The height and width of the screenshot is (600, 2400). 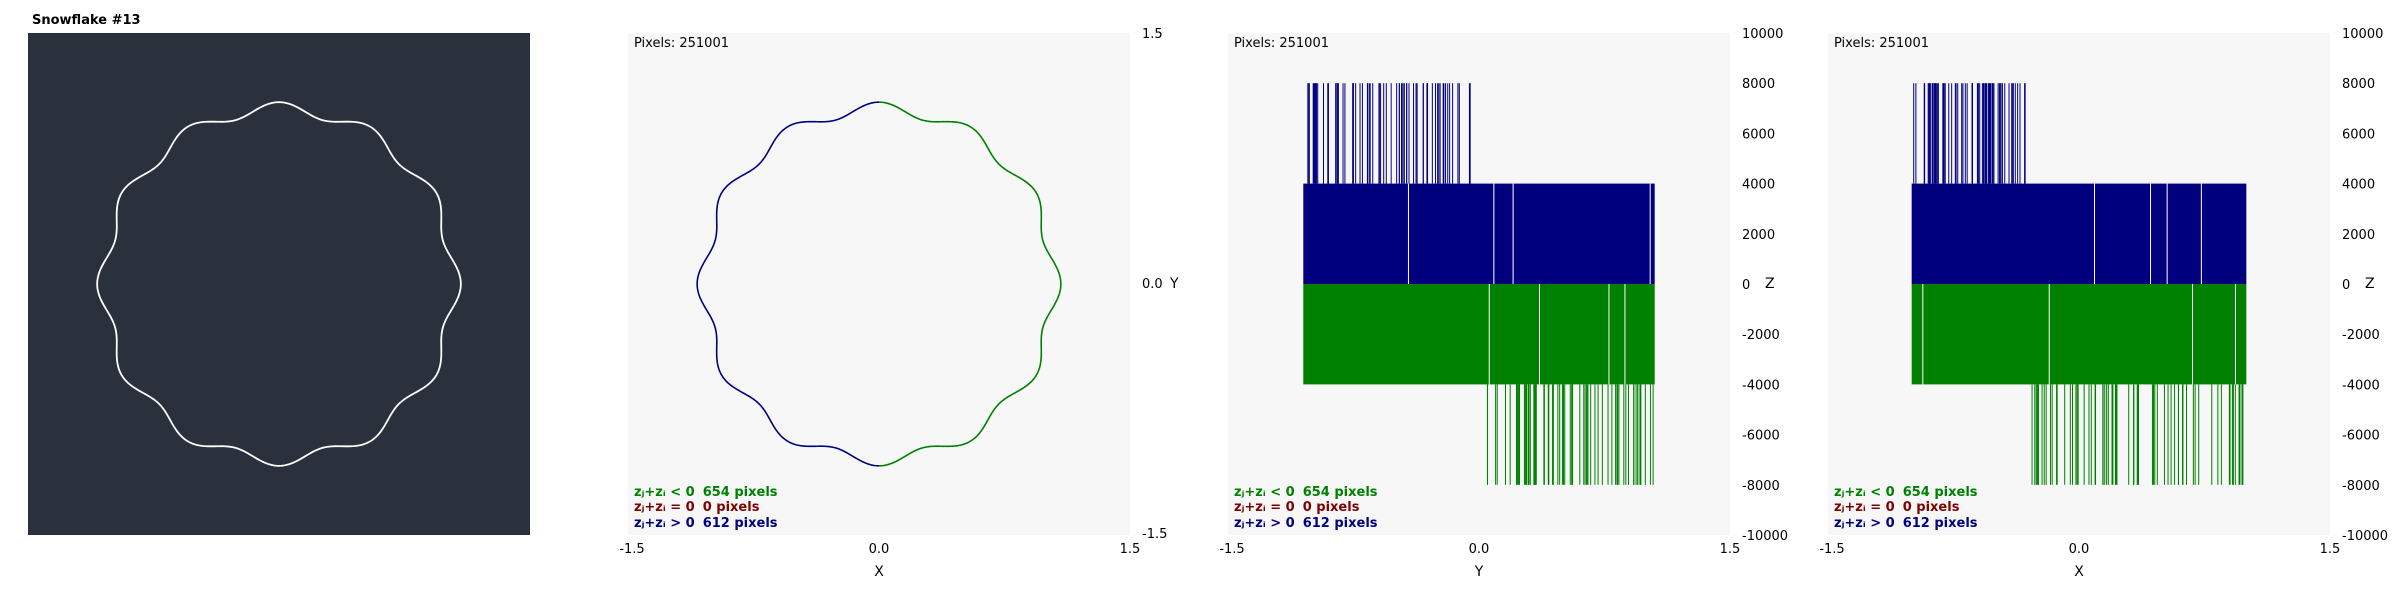 I want to click on panel4-xtick: 0.0, so click(x=2079, y=549).